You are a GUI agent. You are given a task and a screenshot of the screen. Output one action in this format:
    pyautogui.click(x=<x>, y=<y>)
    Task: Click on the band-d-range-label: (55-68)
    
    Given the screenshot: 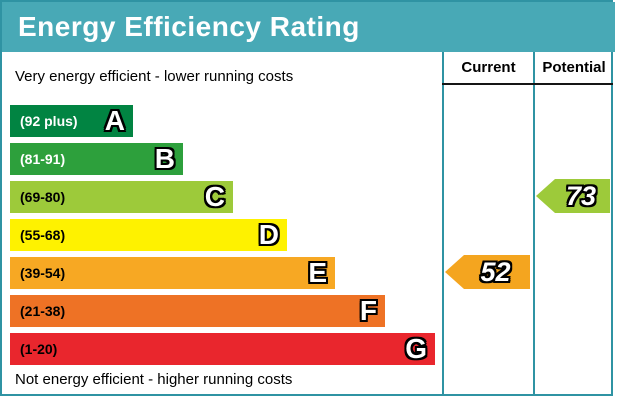 What is the action you would take?
    pyautogui.click(x=43, y=235)
    